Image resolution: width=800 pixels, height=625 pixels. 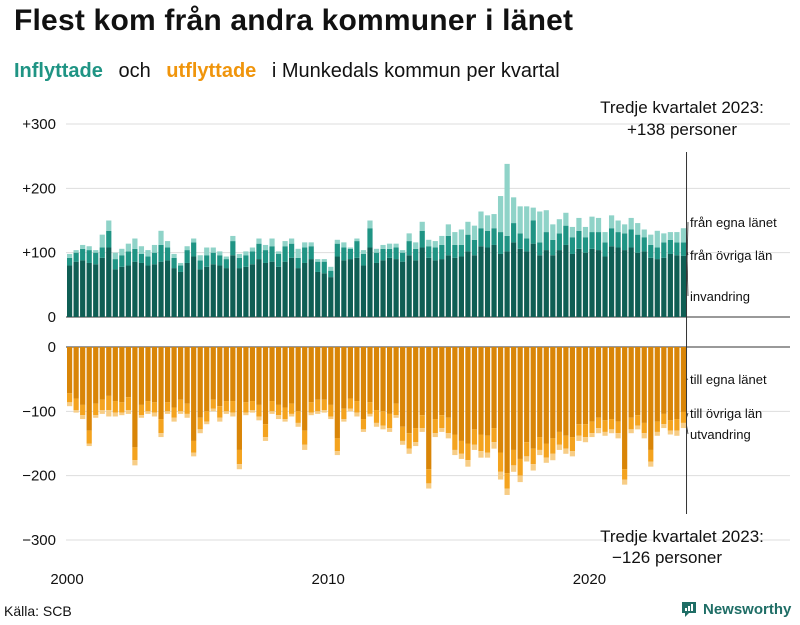 I want to click on ytick-label-in-0: 0, so click(x=52, y=317).